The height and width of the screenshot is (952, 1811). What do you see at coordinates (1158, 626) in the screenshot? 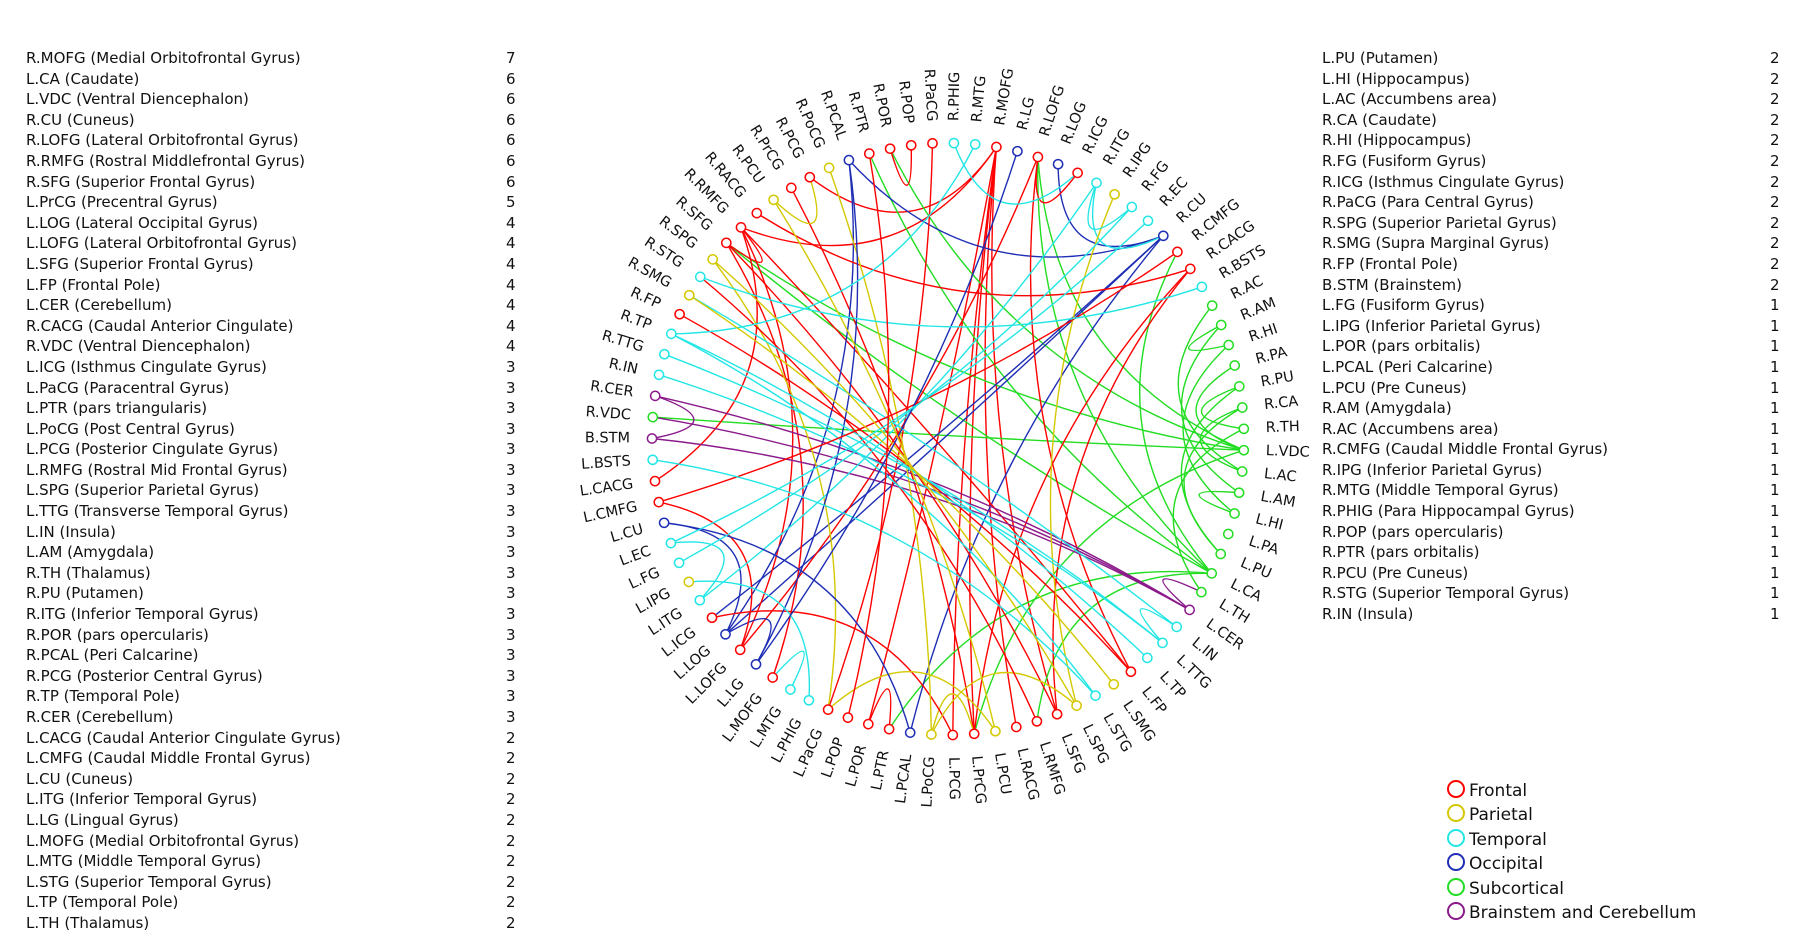
I see `link-L.TTG-L.IN` at bounding box center [1158, 626].